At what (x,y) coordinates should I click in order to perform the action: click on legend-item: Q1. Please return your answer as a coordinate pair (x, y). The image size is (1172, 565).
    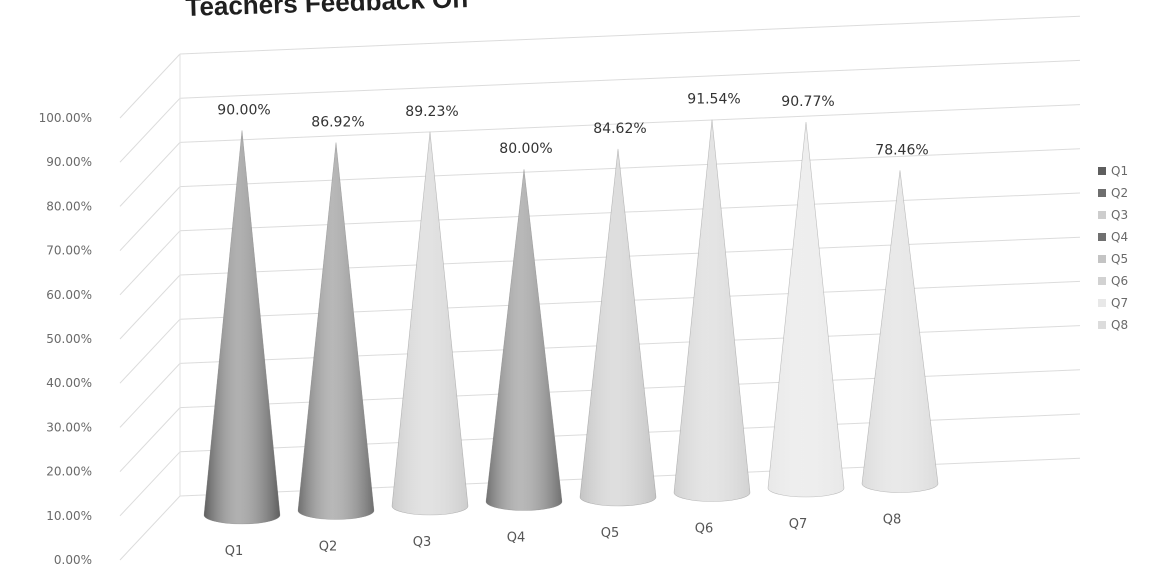
    Looking at the image, I should click on (1113, 171).